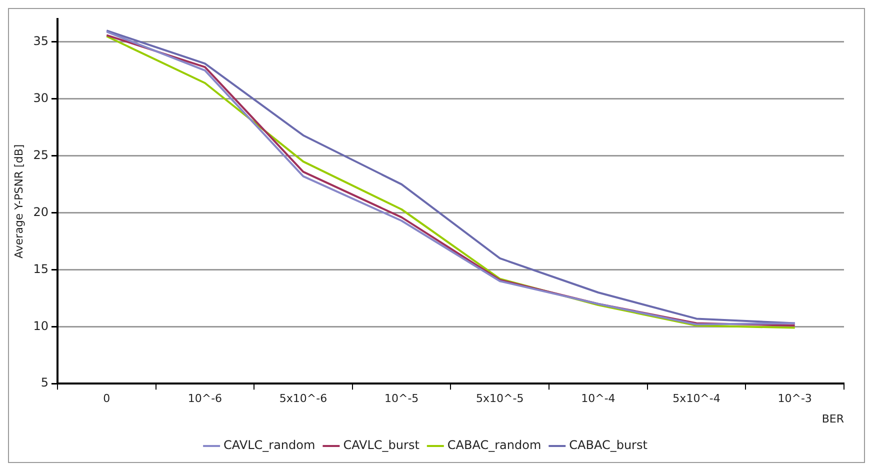 This screenshot has width=873, height=471. What do you see at coordinates (833, 419) in the screenshot?
I see `x-axis-title: BER` at bounding box center [833, 419].